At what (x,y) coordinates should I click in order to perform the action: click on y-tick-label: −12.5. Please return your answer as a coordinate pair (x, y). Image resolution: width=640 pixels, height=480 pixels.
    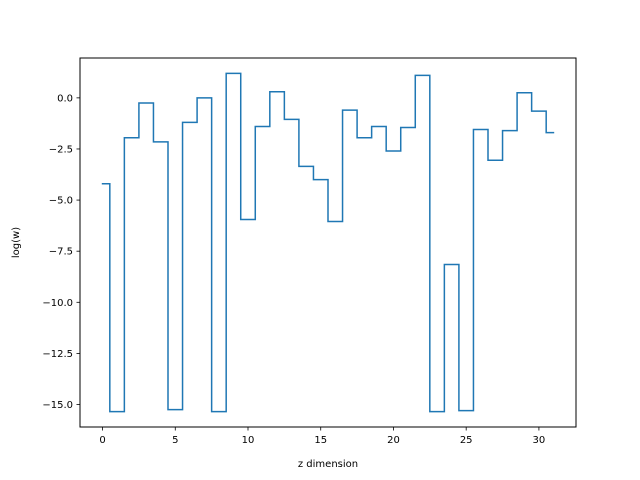
    Looking at the image, I should click on (57, 354).